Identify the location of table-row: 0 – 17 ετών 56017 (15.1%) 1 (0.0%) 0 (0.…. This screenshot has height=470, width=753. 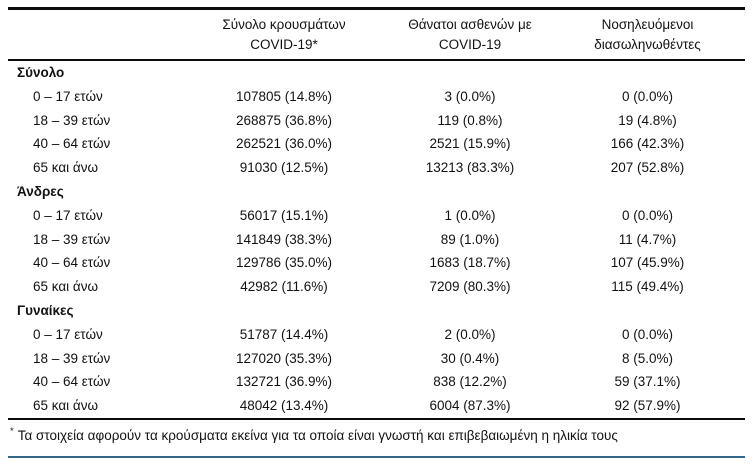
(376, 216).